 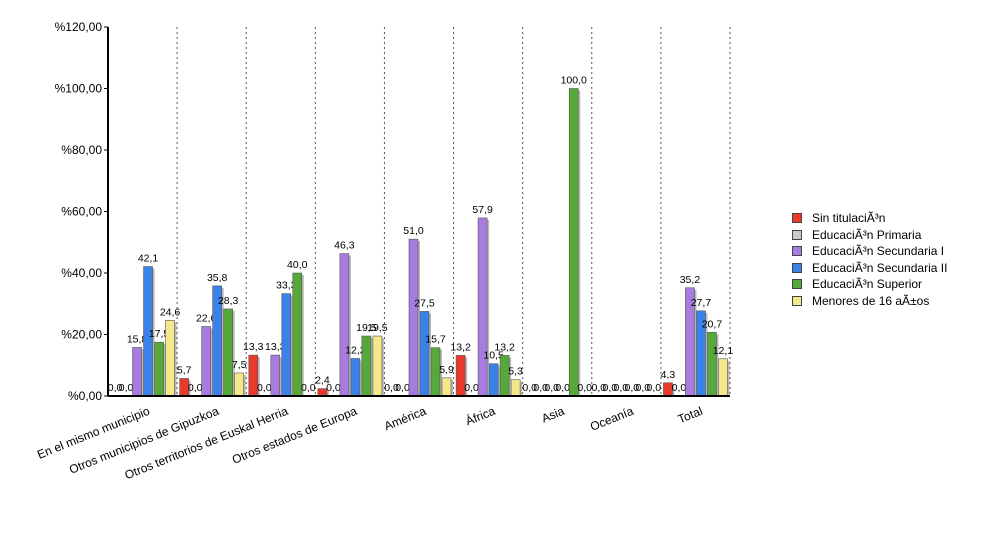 What do you see at coordinates (355, 350) in the screenshot?
I see `data-label: 12,2` at bounding box center [355, 350].